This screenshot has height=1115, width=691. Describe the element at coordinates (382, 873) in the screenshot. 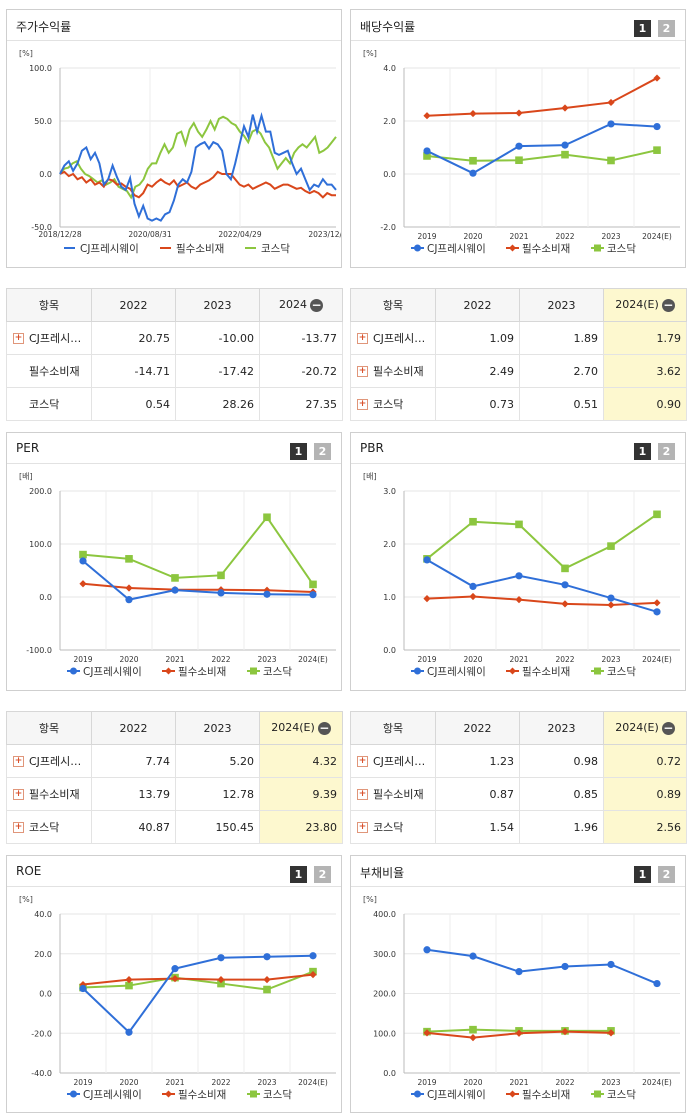

I see `debt-title: 부채비율` at that location.